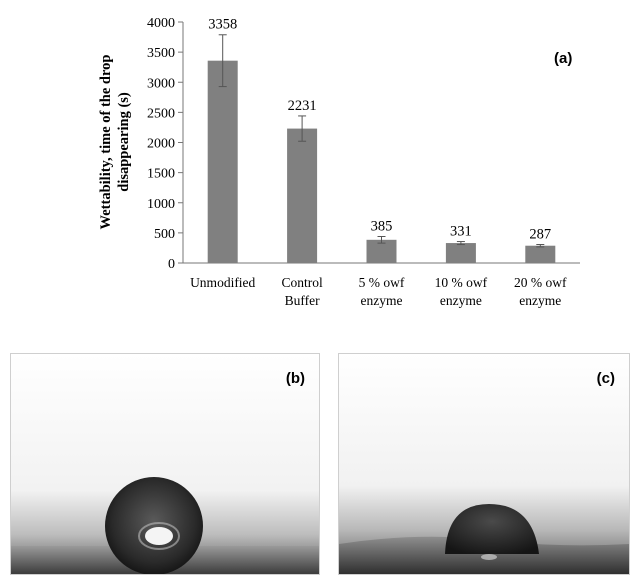 The width and height of the screenshot is (638, 575). I want to click on panel-label-a: (a), so click(563, 58).